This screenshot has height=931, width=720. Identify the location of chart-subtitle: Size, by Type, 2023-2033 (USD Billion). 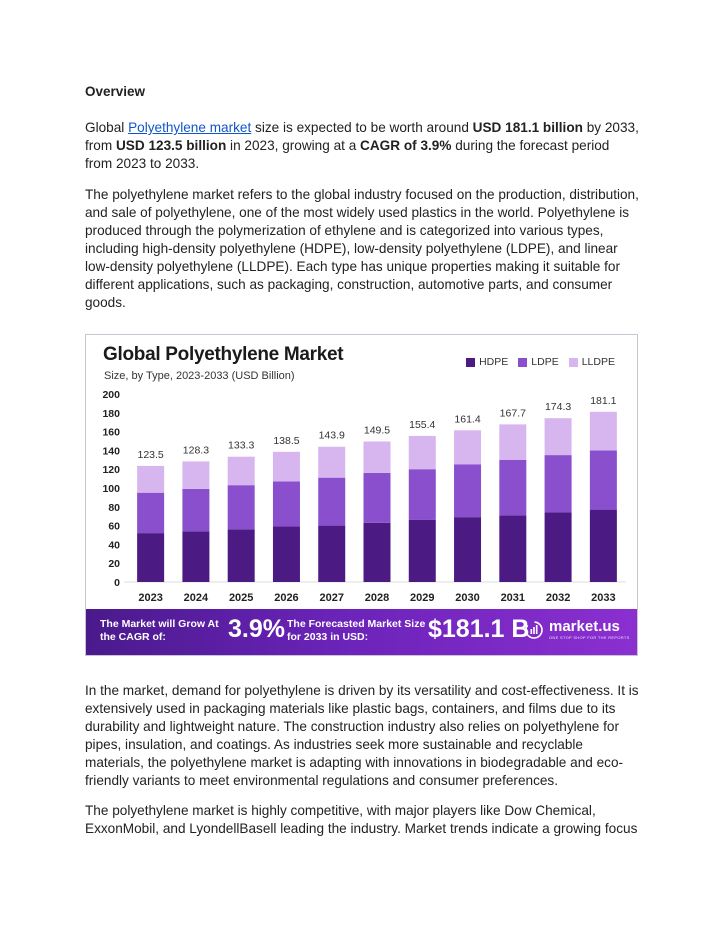
(199, 376).